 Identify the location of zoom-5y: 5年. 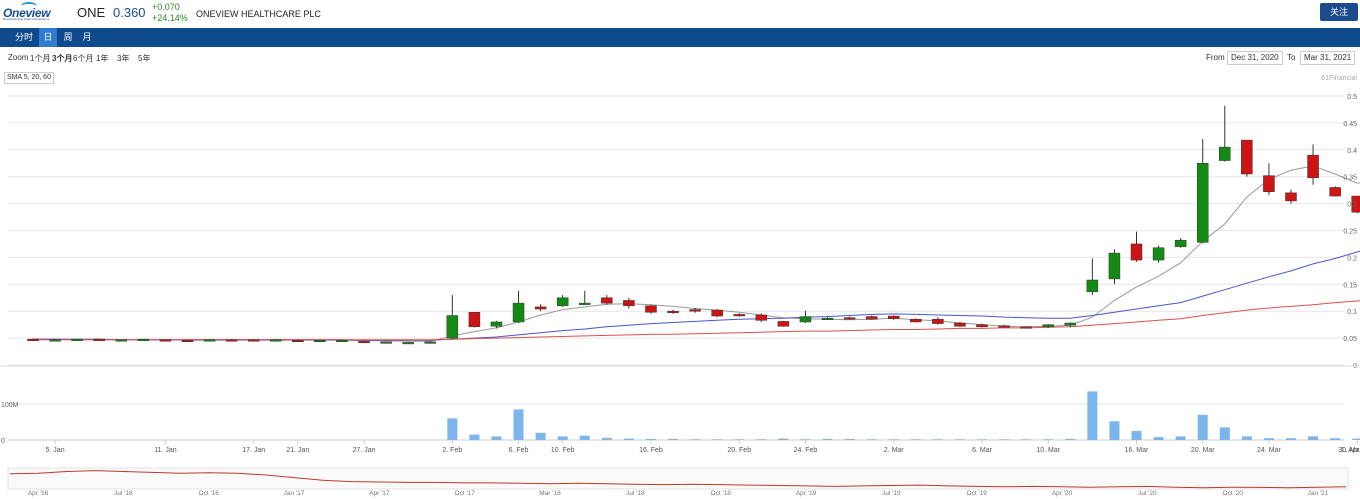
(144, 58).